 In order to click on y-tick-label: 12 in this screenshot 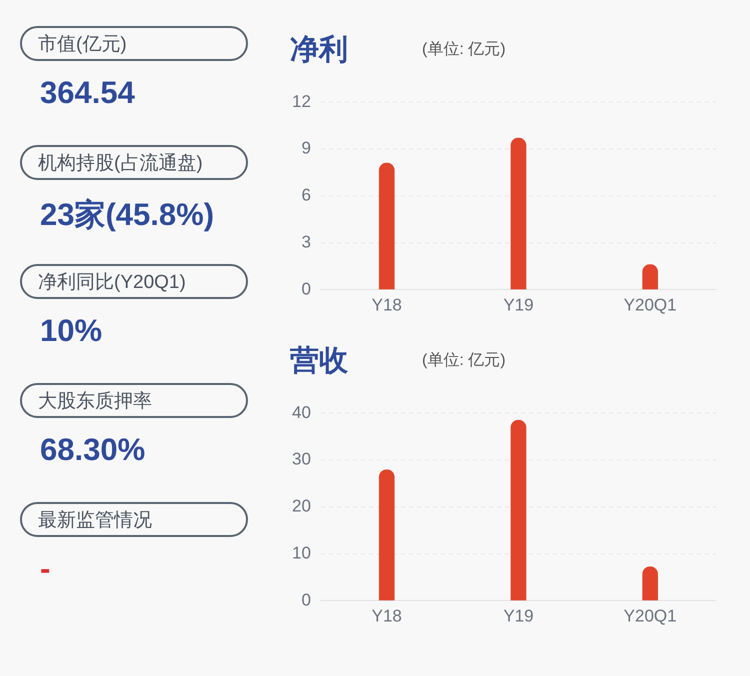, I will do `click(301, 101)`.